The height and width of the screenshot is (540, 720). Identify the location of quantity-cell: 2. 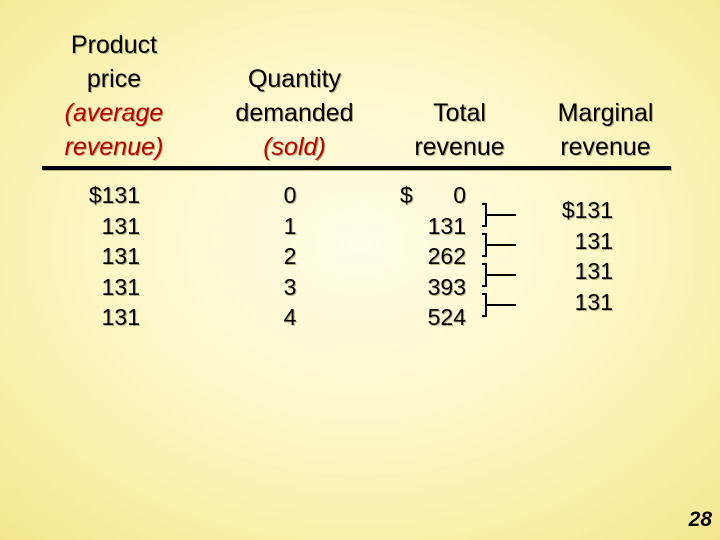
(290, 256).